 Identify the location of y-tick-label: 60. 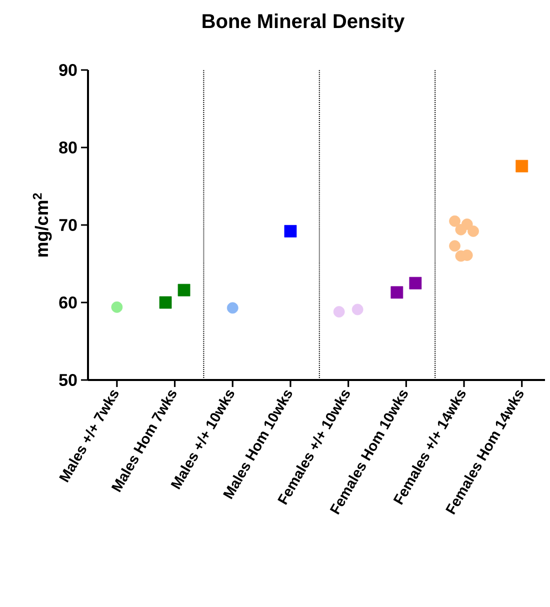
(68, 302).